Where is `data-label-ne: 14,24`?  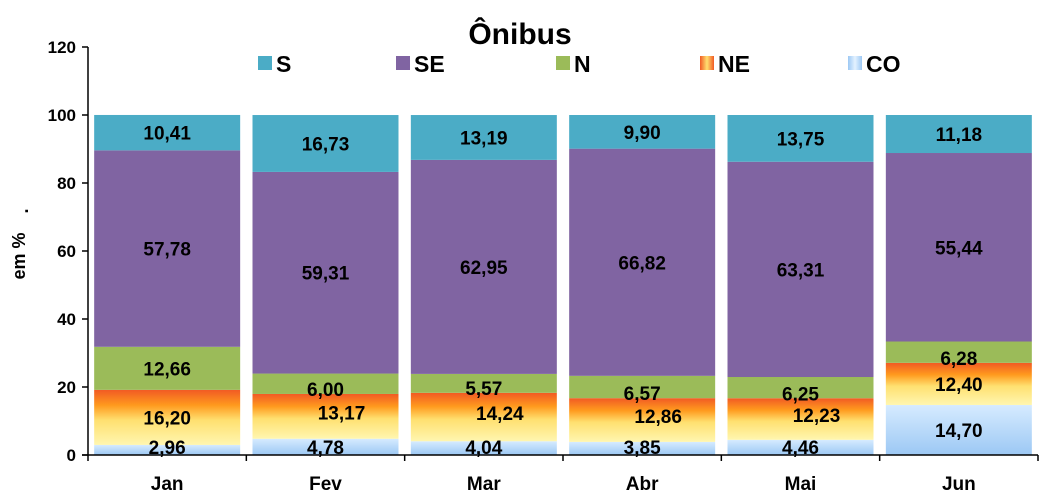 data-label-ne: 14,24 is located at coordinates (500, 414).